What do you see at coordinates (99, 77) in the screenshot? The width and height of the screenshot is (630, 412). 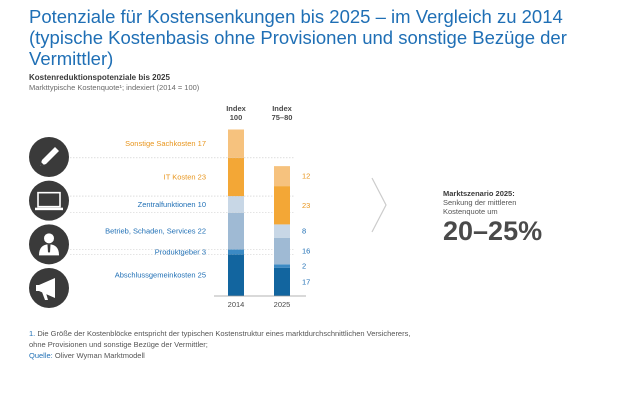 I see `chart-subtitle: Kostenreduktionspotenziale bis 2025` at bounding box center [99, 77].